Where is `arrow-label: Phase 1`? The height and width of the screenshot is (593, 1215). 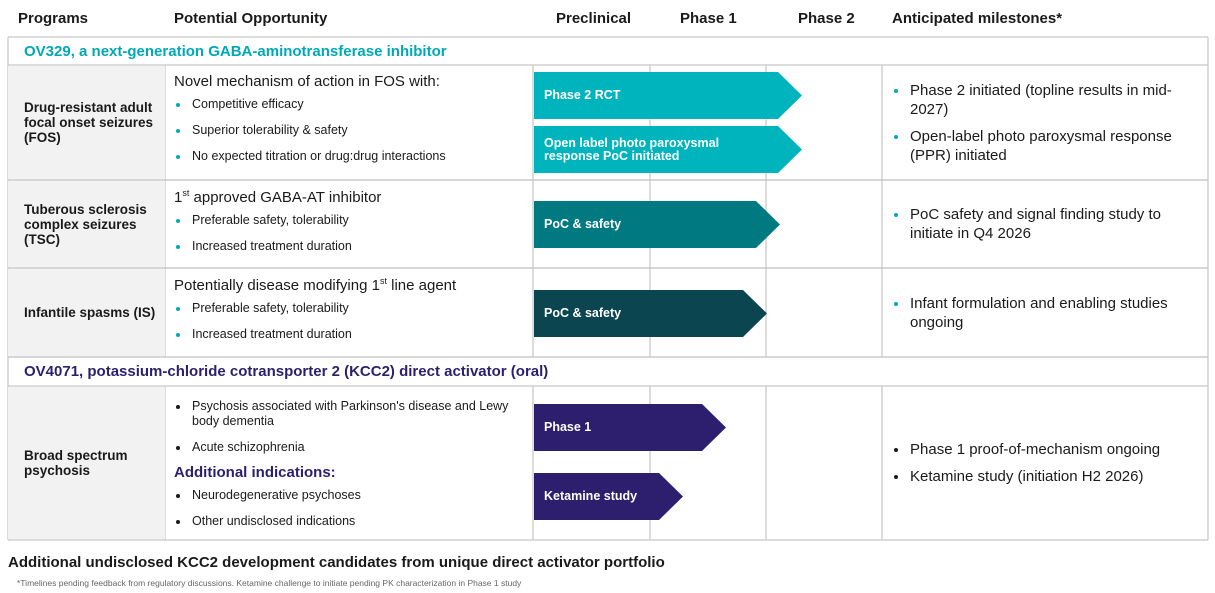 arrow-label: Phase 1 is located at coordinates (568, 427).